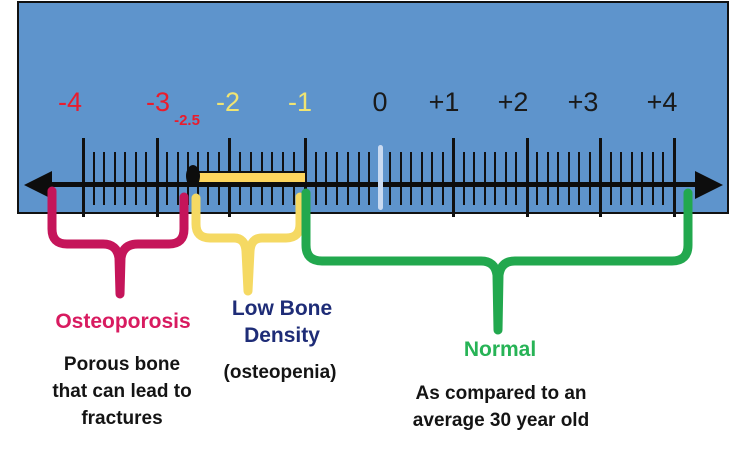 The height and width of the screenshot is (449, 750). I want to click on osteoporosis-description: Porous bone that can lead to fractures, so click(121, 391).